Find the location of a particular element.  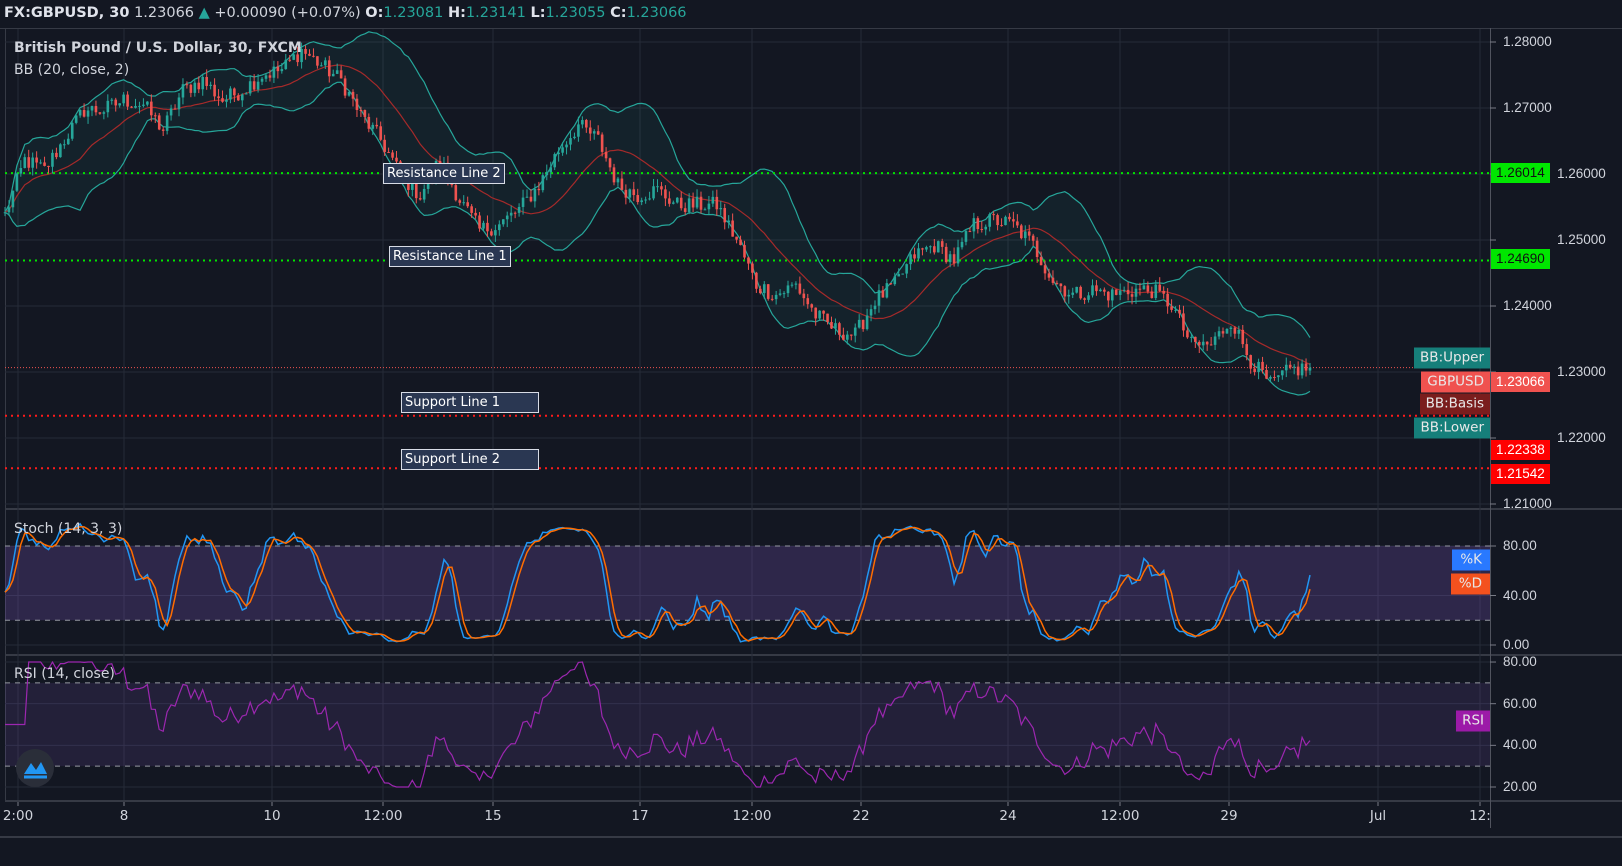

price-axis-label: 1.21000 is located at coordinates (1527, 503).